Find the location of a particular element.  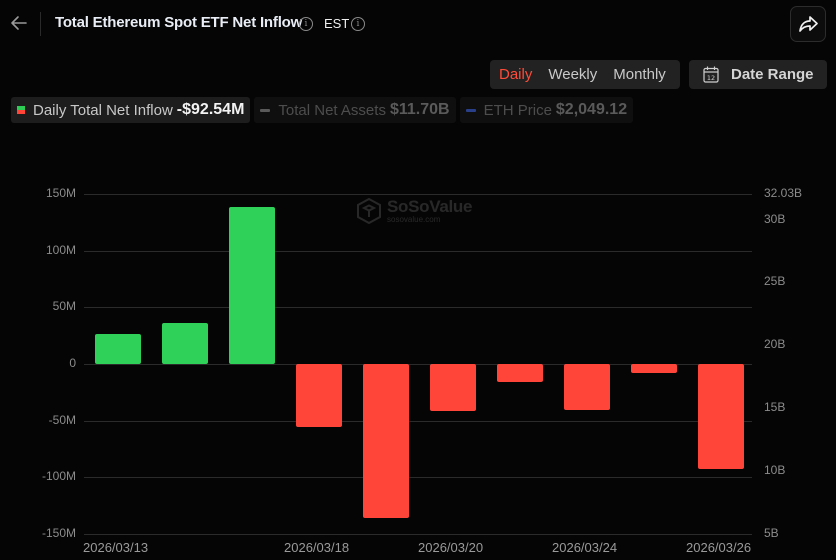

y-right-axis-tick-label: 30B is located at coordinates (775, 218).